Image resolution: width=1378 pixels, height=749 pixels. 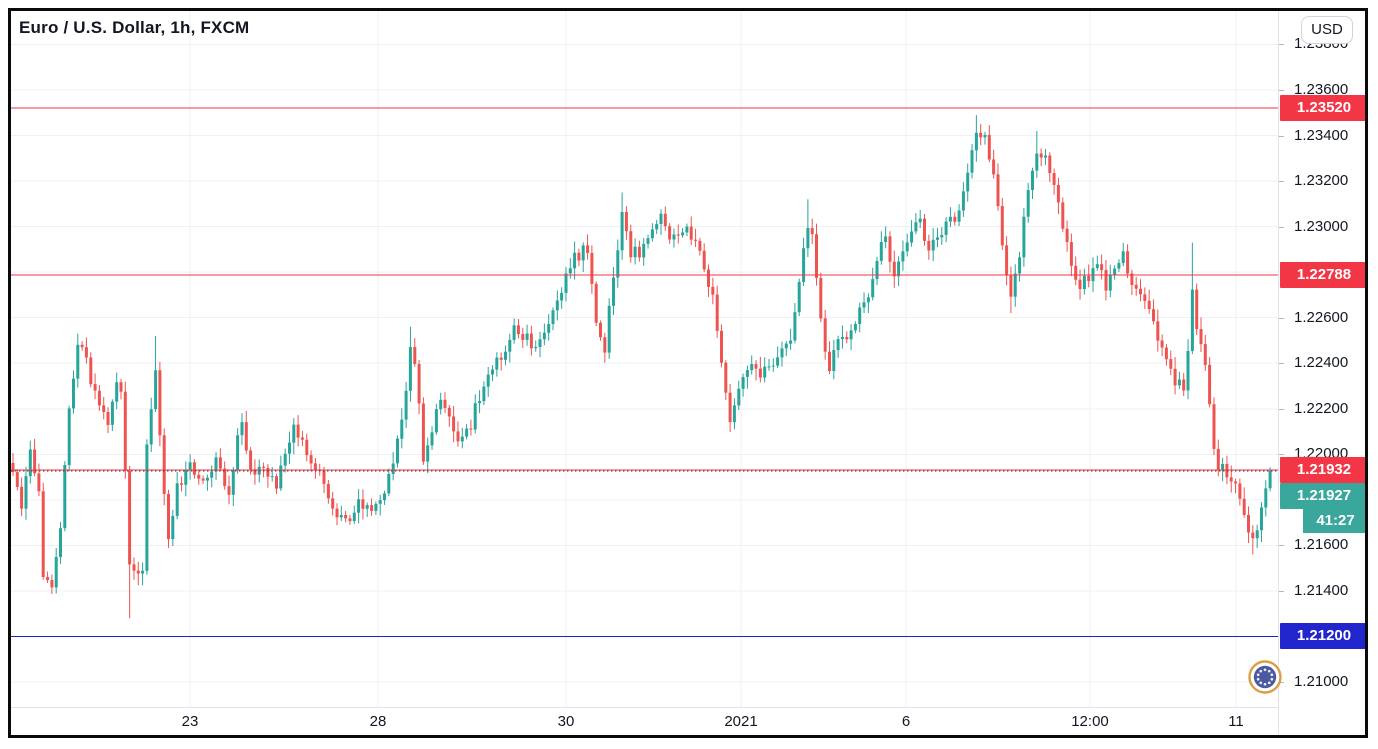 I want to click on price-axis-label: 1.22600, so click(x=1321, y=317).